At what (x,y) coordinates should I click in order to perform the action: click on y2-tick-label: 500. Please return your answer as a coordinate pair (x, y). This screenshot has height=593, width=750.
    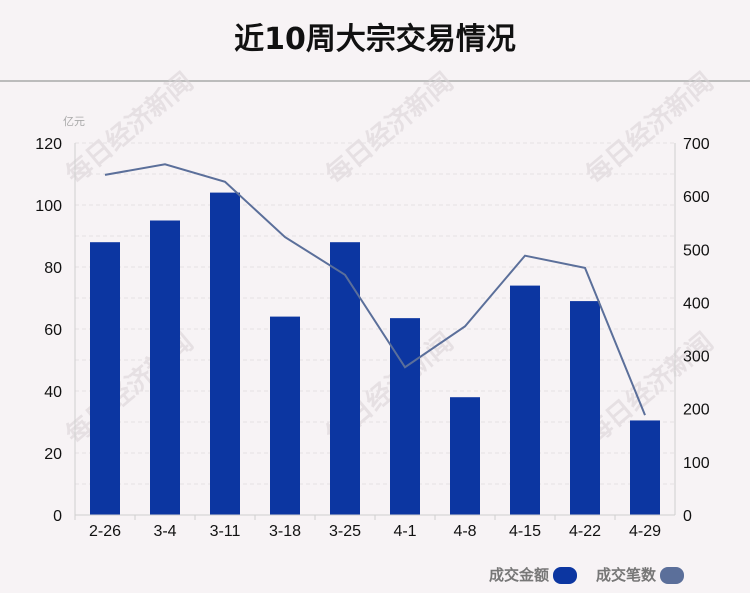
    Looking at the image, I should click on (696, 250).